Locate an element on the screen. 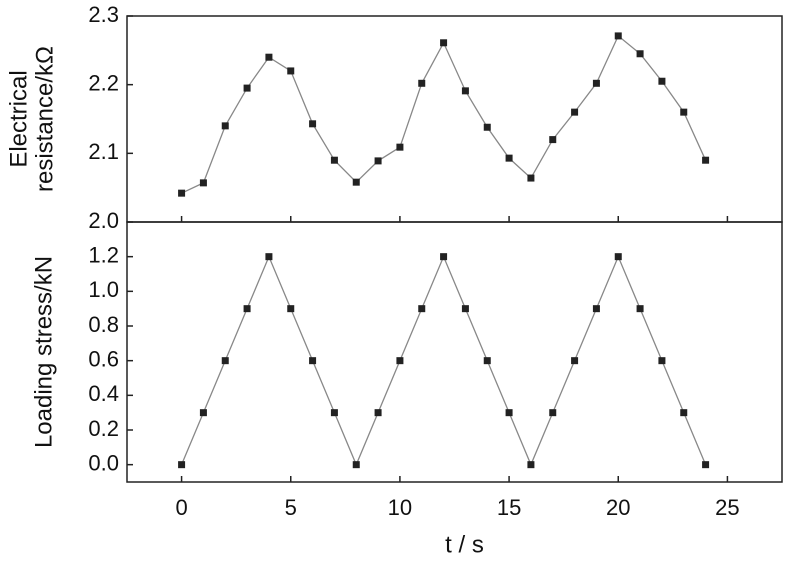 The height and width of the screenshot is (563, 788). x-tick-label: 15 is located at coordinates (509, 507).